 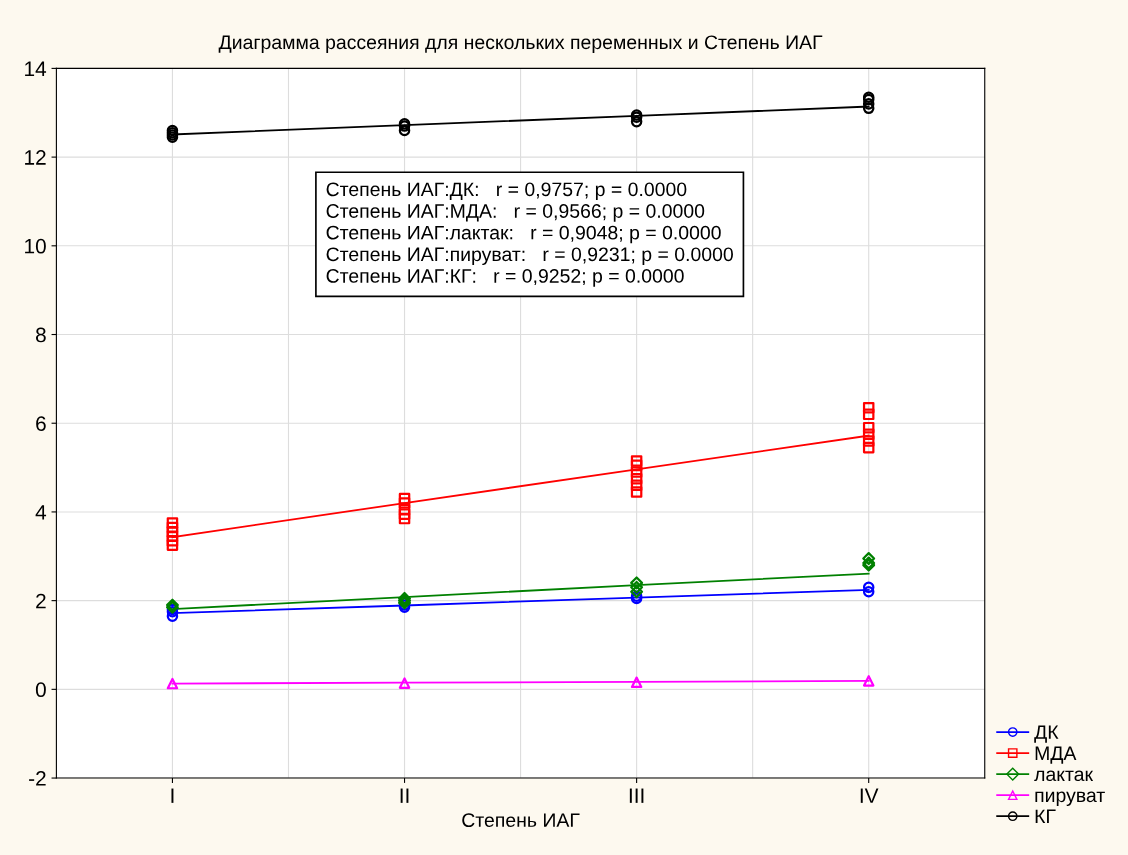 I want to click on y-tick-label: 6, so click(x=41, y=423).